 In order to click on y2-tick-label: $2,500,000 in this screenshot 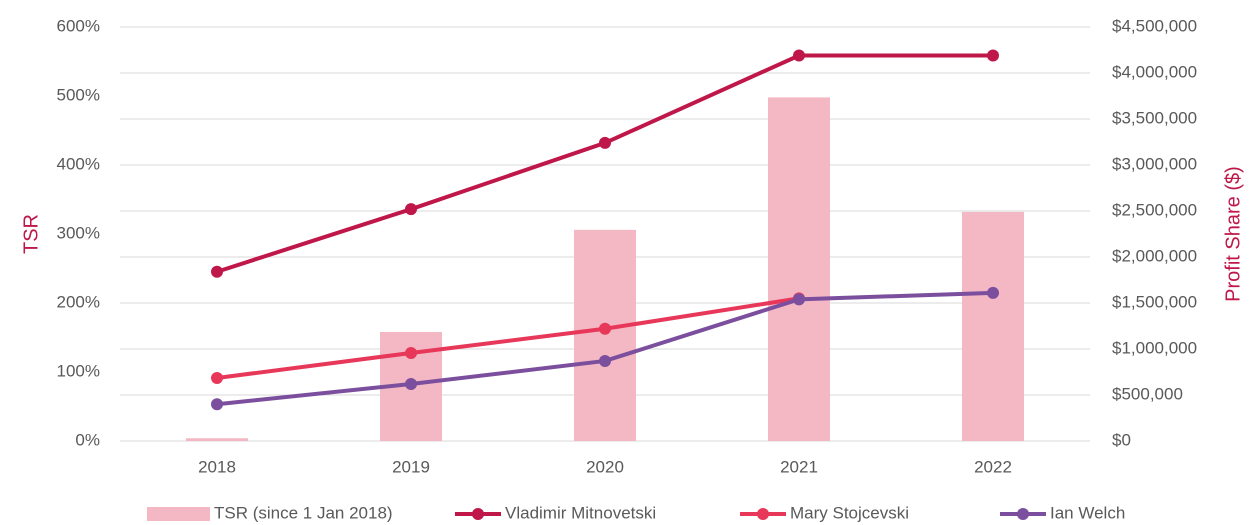, I will do `click(1154, 209)`.